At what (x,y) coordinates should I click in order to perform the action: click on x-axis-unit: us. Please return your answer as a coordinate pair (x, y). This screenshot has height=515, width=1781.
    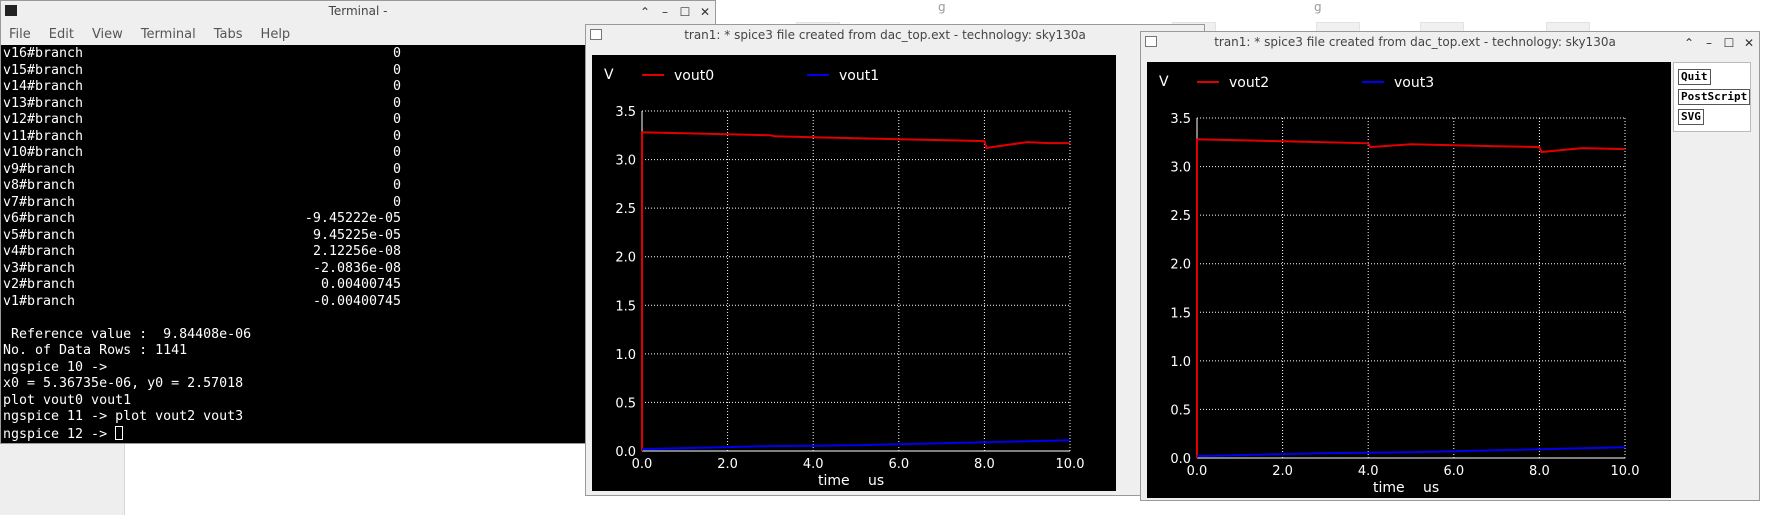
    Looking at the image, I should click on (876, 481).